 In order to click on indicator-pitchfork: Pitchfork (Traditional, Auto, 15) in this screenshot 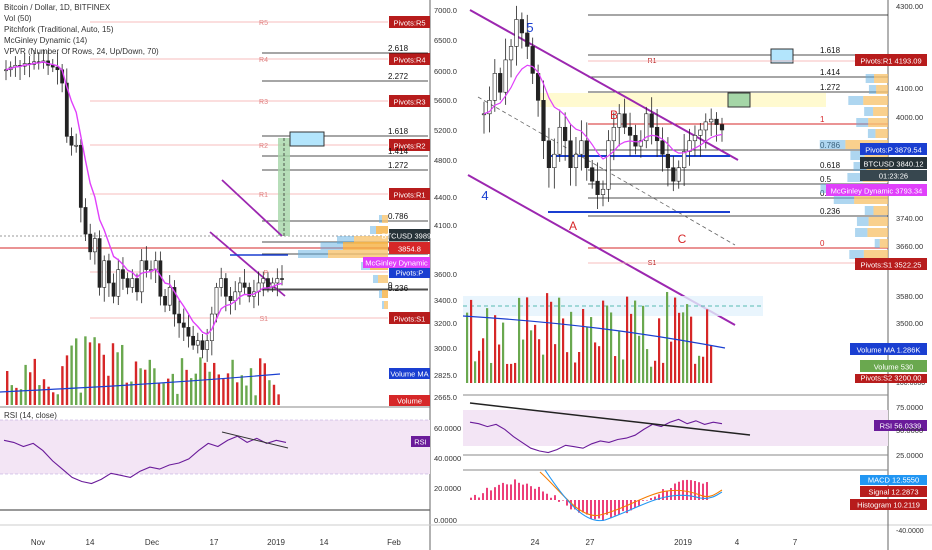, I will do `click(59, 29)`.